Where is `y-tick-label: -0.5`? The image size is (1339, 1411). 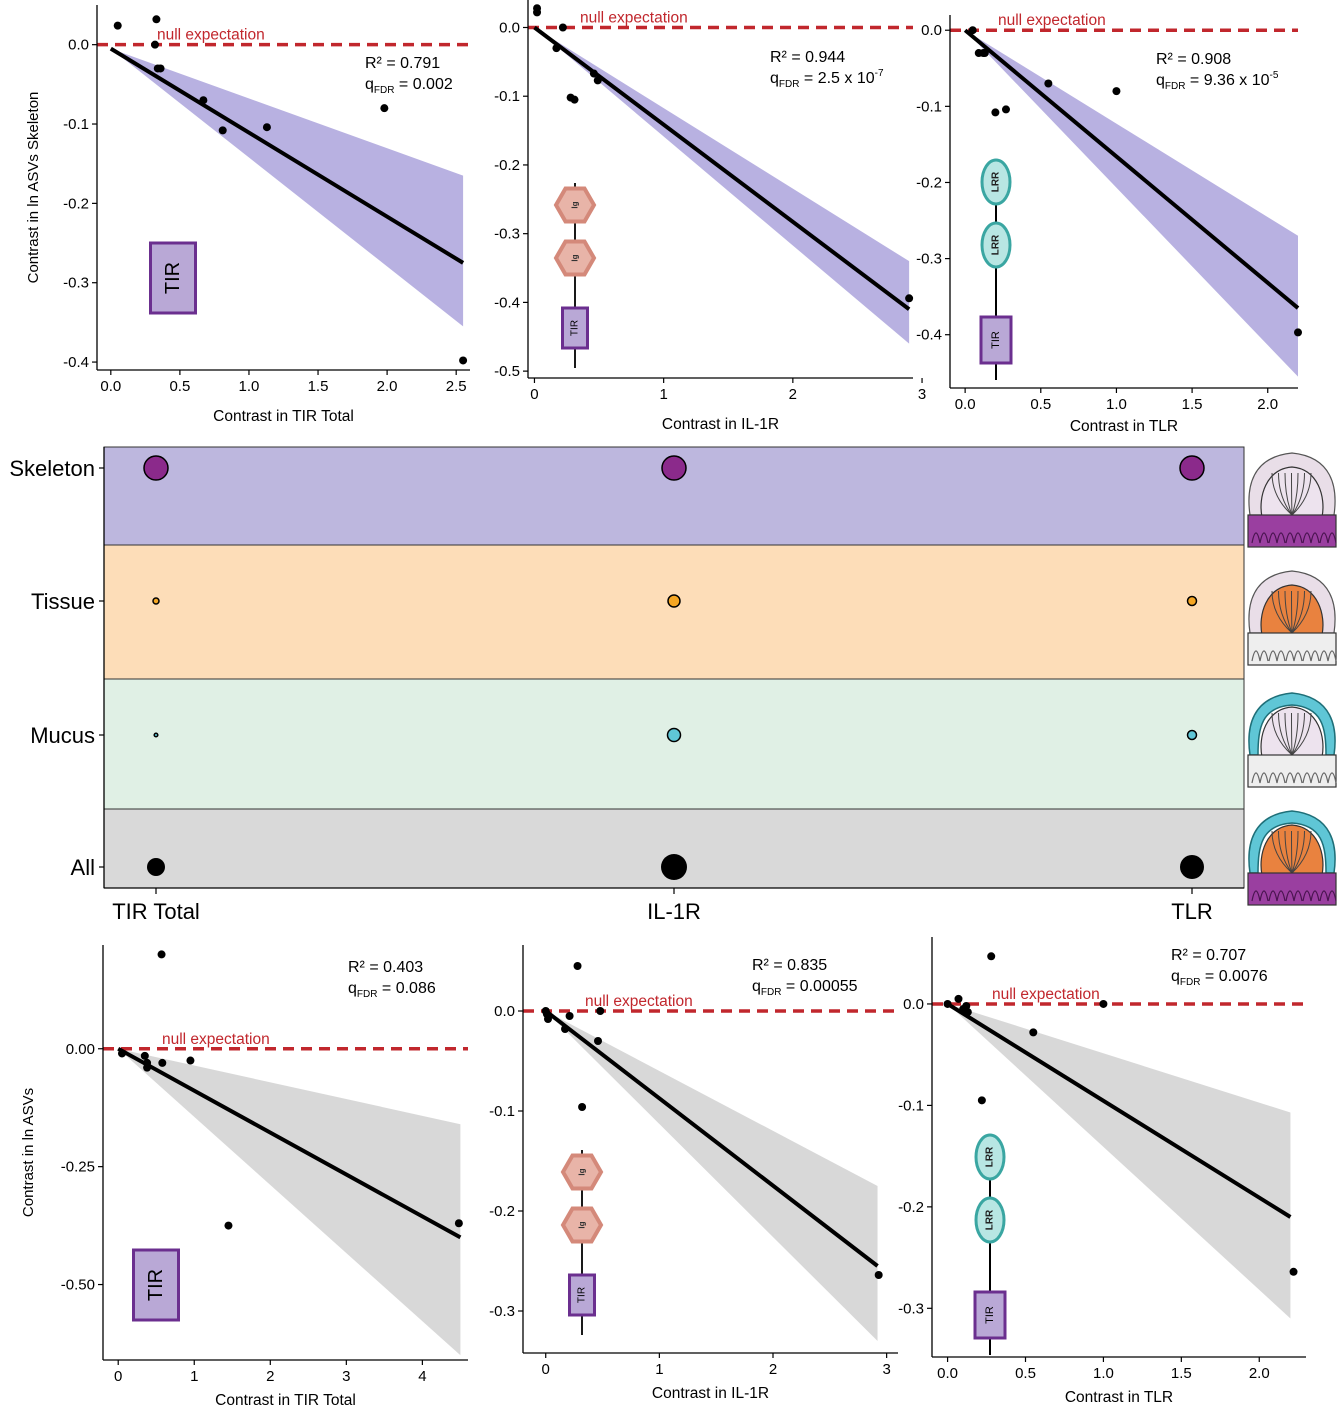
y-tick-label: -0.5 is located at coordinates (507, 371).